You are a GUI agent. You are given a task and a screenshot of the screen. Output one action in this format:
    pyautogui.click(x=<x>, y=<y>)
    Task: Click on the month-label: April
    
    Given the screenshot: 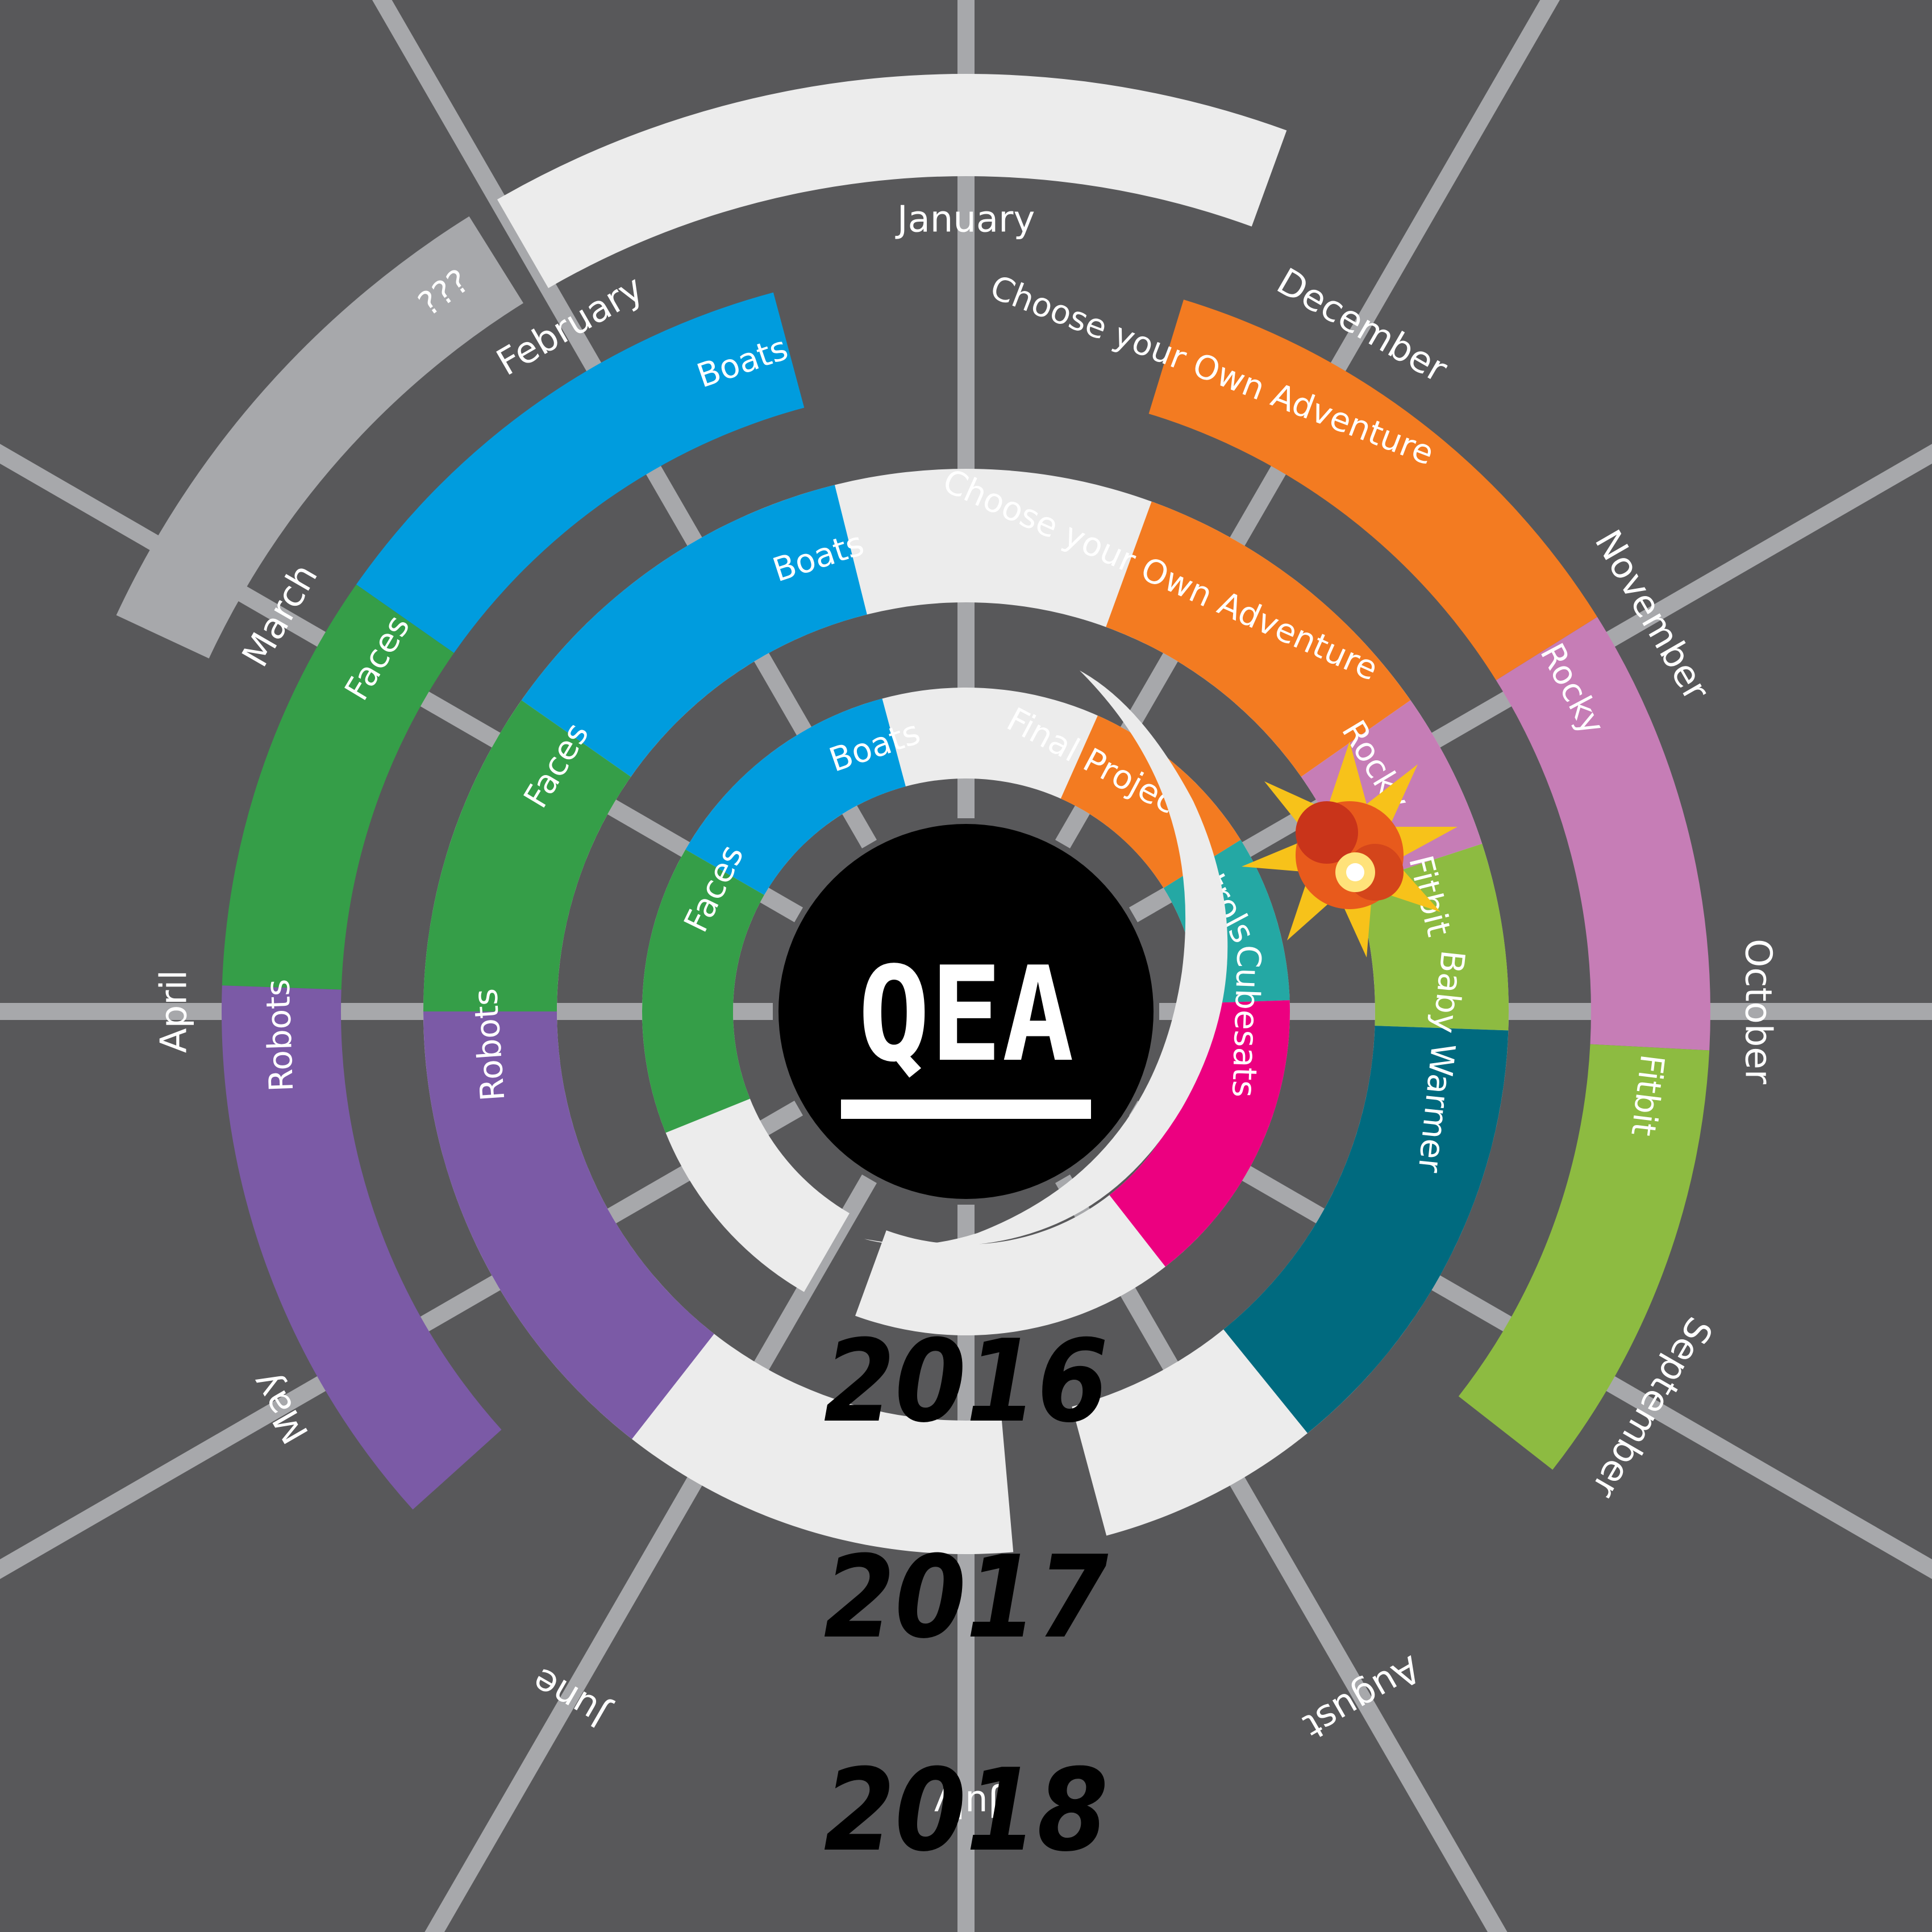 What is the action you would take?
    pyautogui.click(x=174, y=1011)
    